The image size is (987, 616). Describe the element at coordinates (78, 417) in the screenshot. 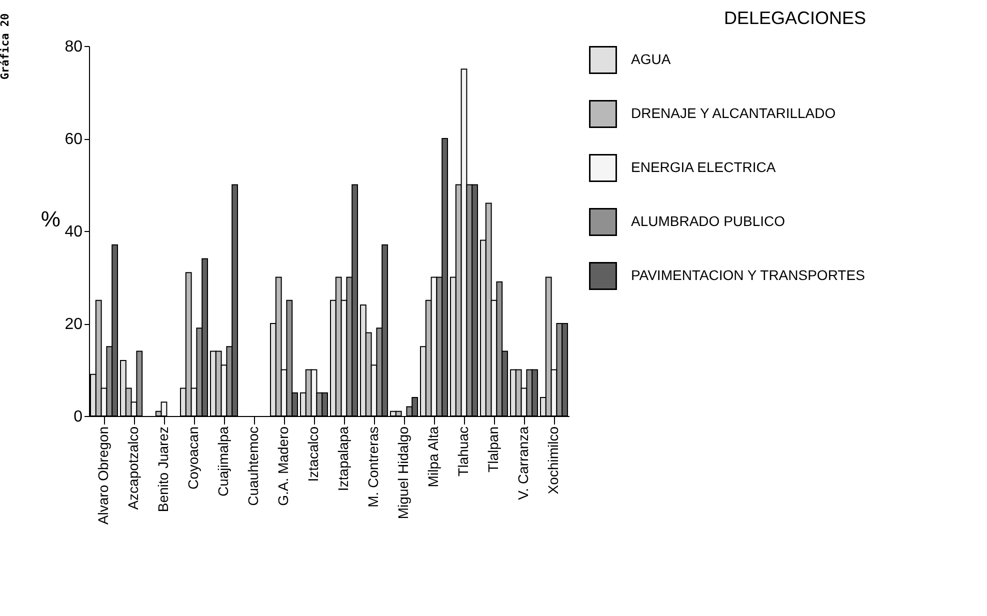

I see `y-tick-label: 0` at that location.